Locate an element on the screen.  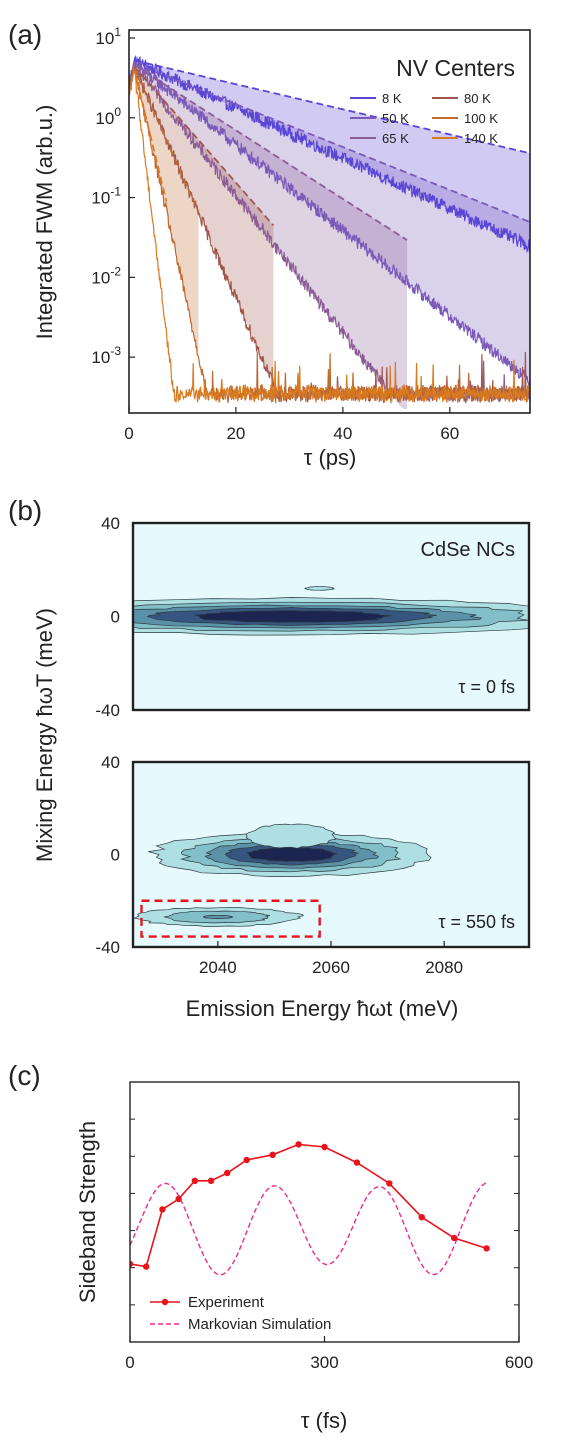
series-simulation-line is located at coordinates (308, 1229).